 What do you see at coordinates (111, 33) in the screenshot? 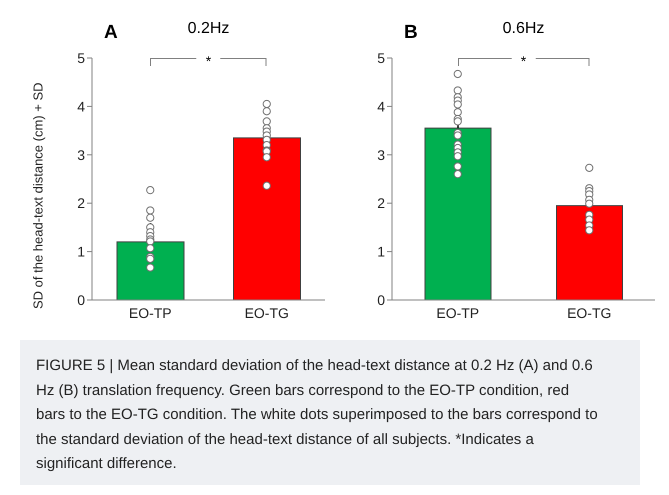
I see `text: A` at bounding box center [111, 33].